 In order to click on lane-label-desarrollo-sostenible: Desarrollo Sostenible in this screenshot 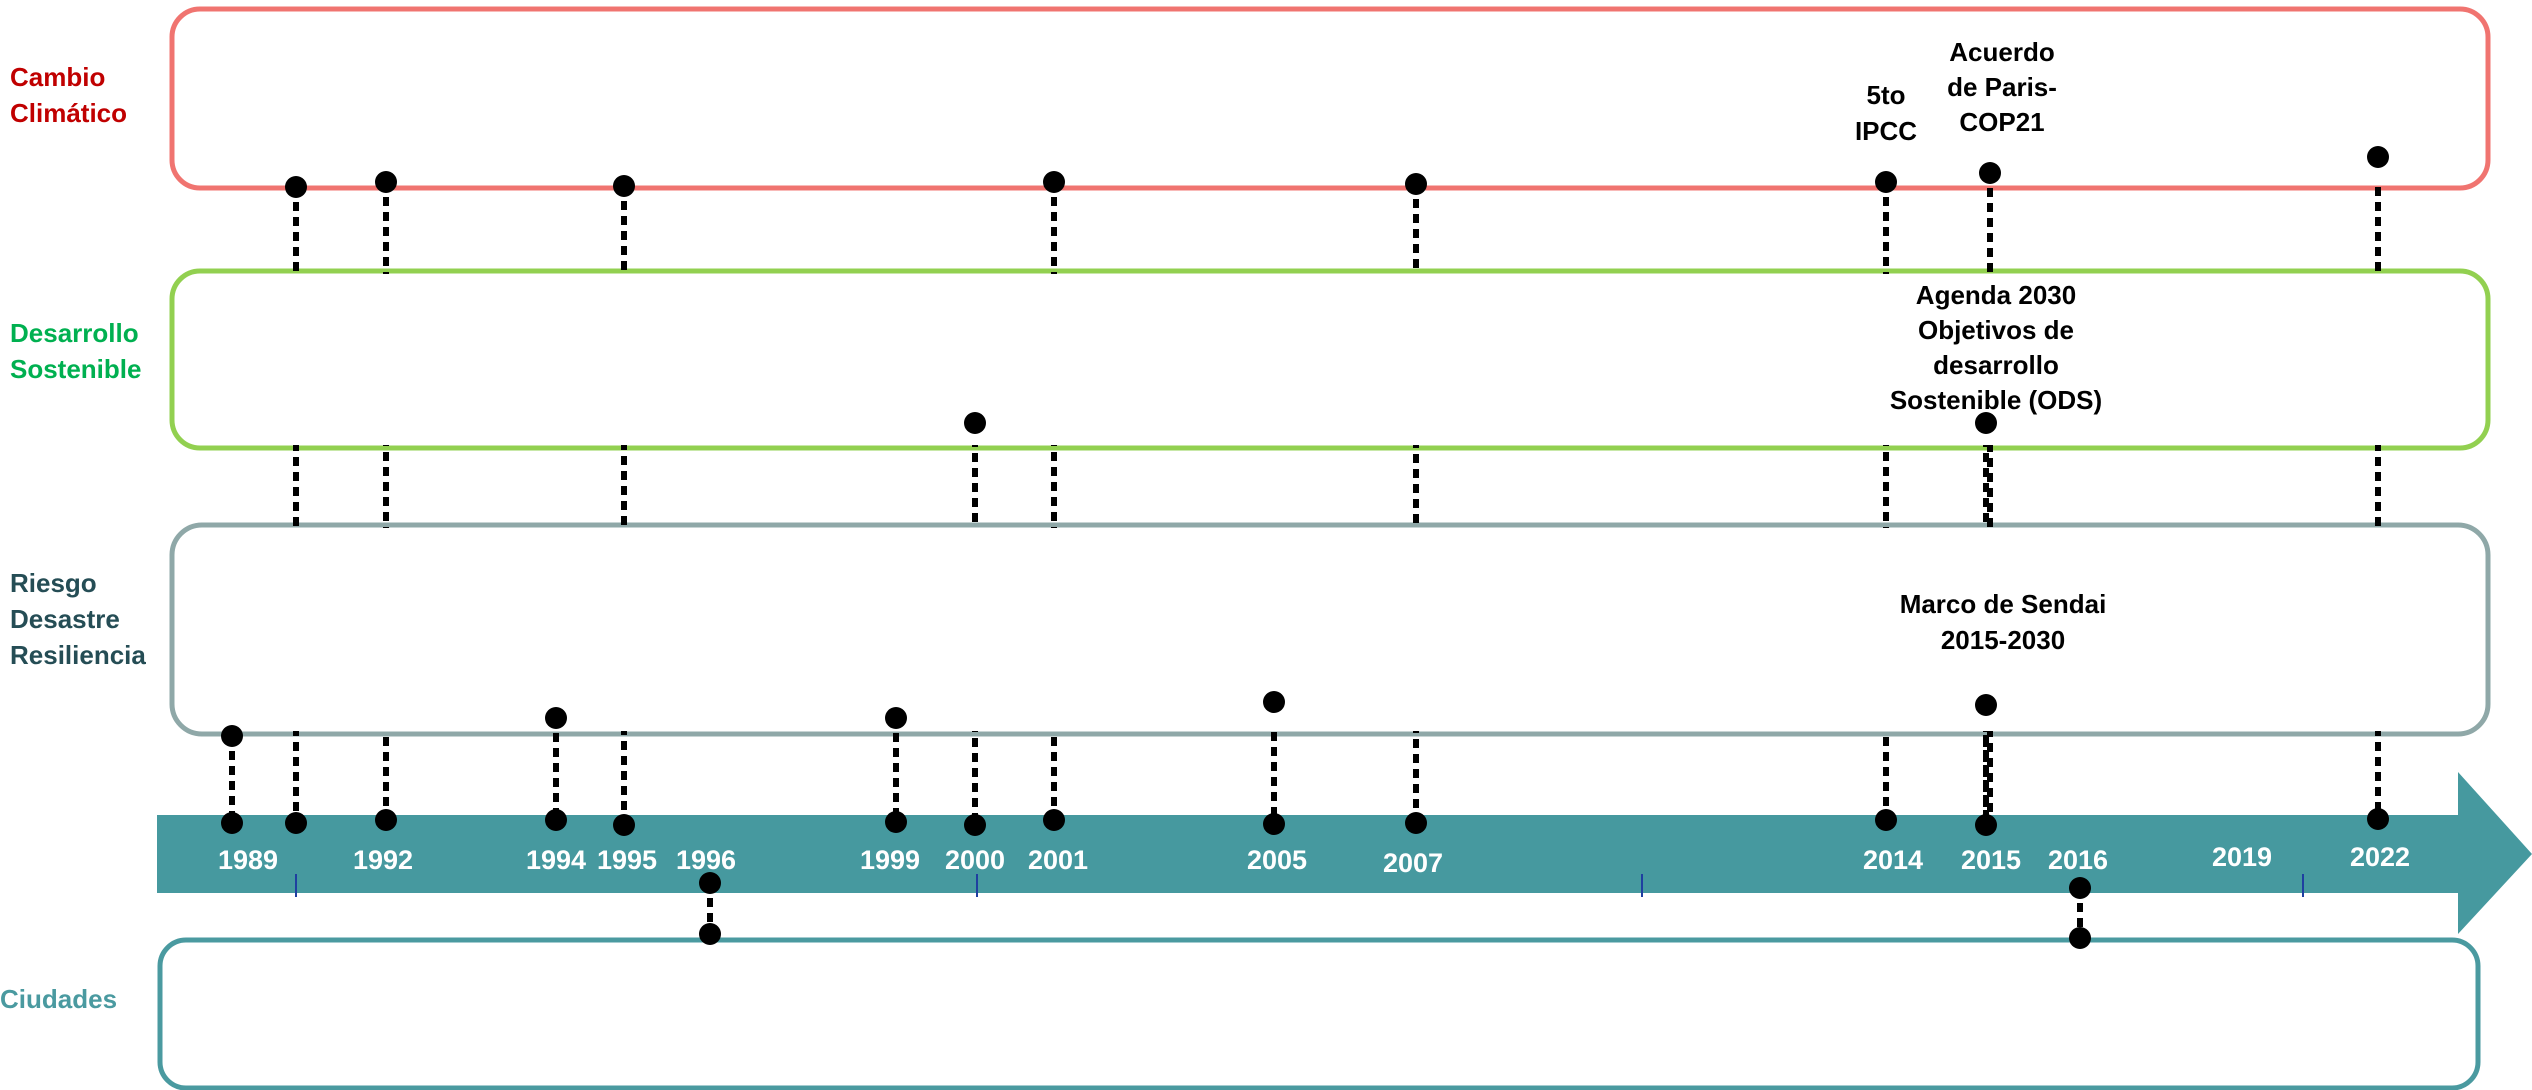, I will do `click(75, 351)`.